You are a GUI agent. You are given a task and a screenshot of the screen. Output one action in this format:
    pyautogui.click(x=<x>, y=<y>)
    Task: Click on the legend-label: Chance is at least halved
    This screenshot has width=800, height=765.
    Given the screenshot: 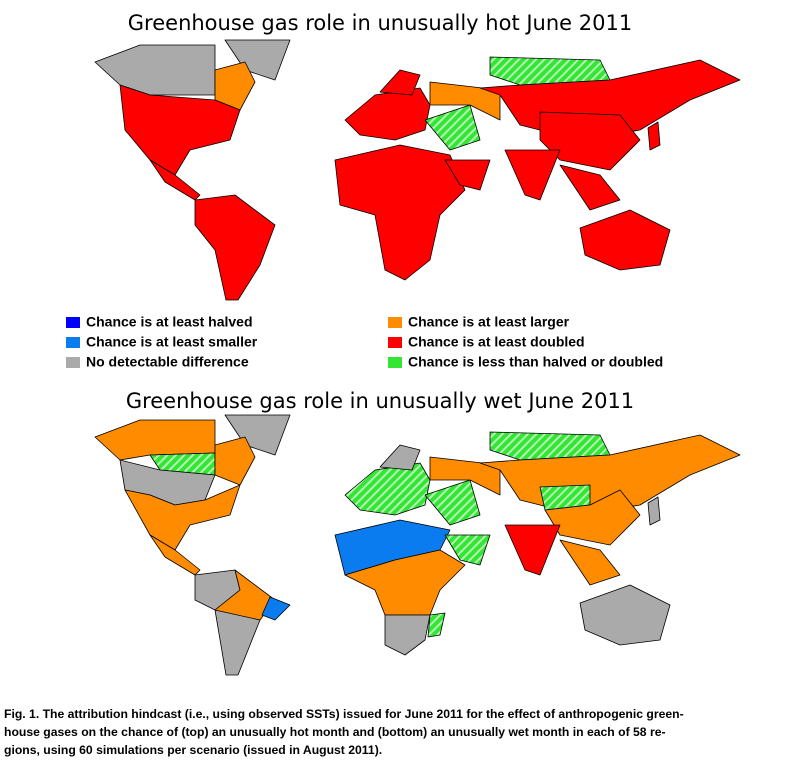 What is the action you would take?
    pyautogui.click(x=169, y=322)
    